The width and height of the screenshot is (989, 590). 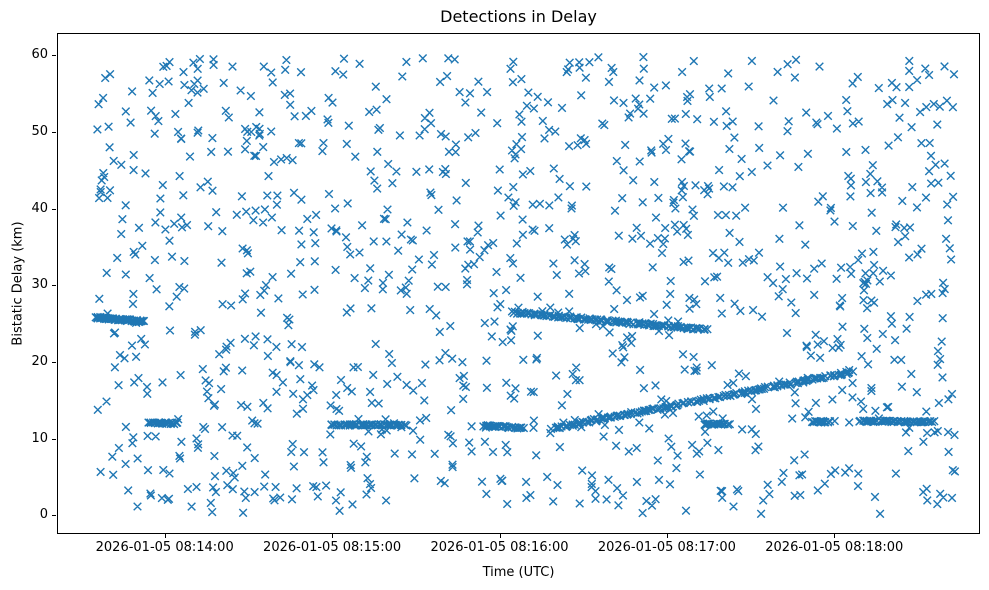 I want to click on x-tick-label: 2026-01-05 08:15:00, so click(x=332, y=547).